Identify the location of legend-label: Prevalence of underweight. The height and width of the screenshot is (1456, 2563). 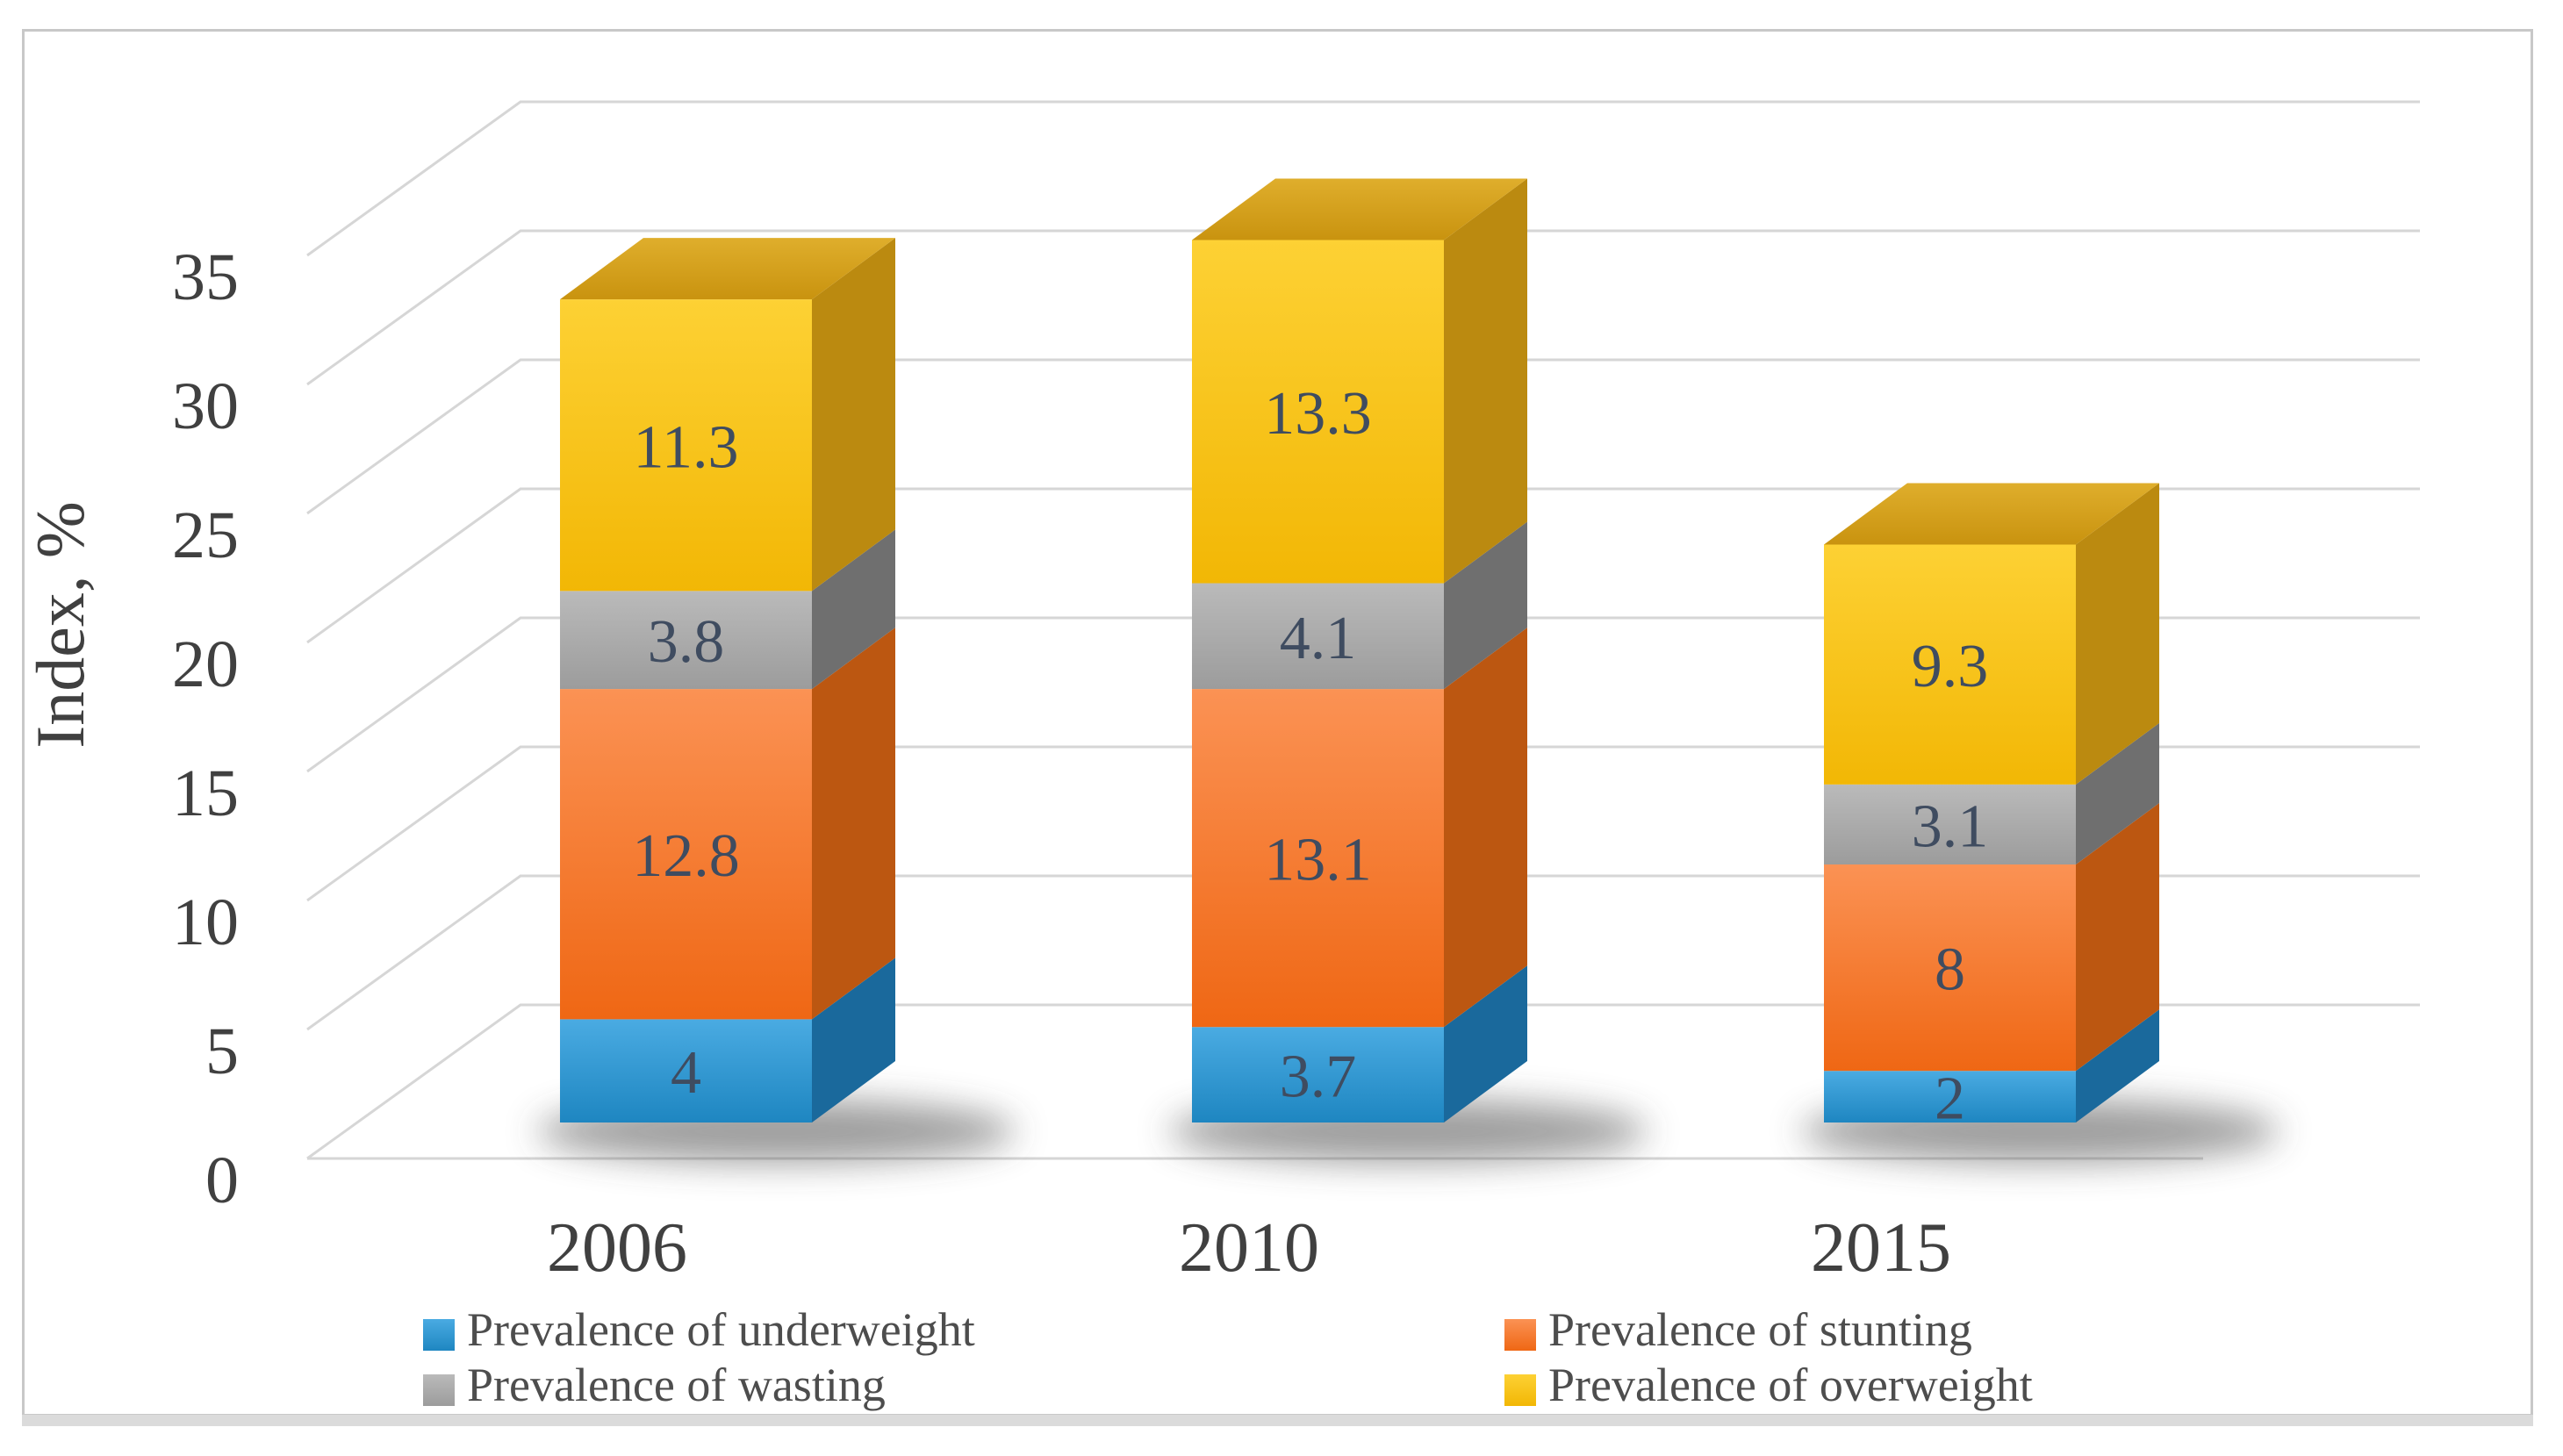
(721, 1329).